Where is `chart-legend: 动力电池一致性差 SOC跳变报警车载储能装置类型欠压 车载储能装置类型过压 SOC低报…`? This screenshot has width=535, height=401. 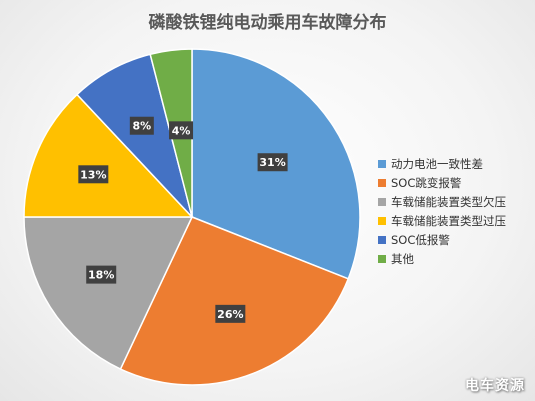
chart-legend: 动力电池一致性差 SOC跳变报警车载储能装置类型欠压 车载储能装置类型过压 SOC低报… is located at coordinates (442, 211).